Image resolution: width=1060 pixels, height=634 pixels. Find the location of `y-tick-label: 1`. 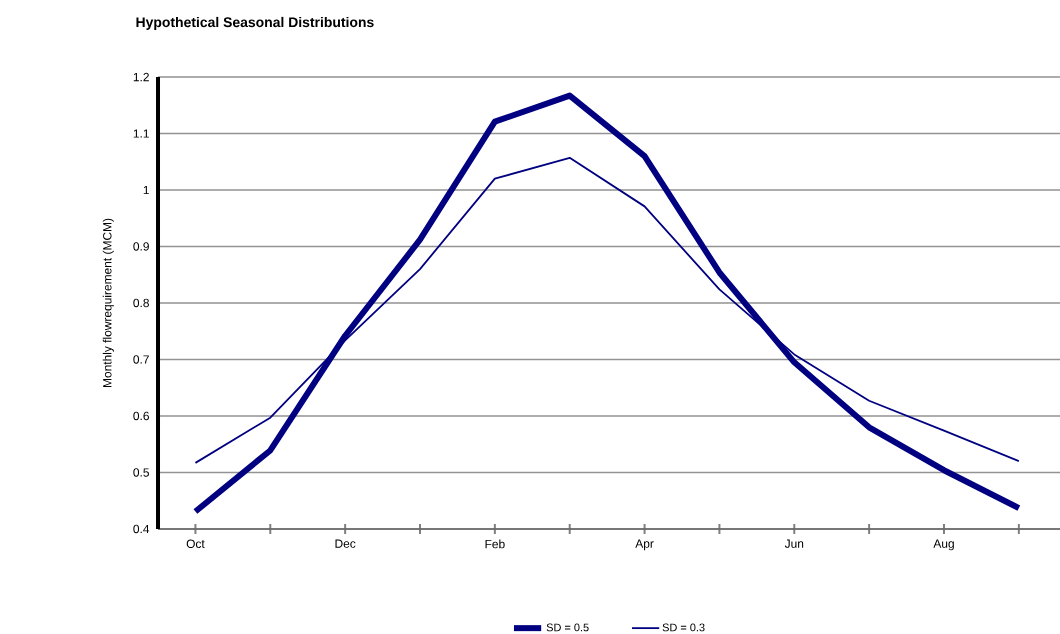

y-tick-label: 1 is located at coordinates (146, 190).